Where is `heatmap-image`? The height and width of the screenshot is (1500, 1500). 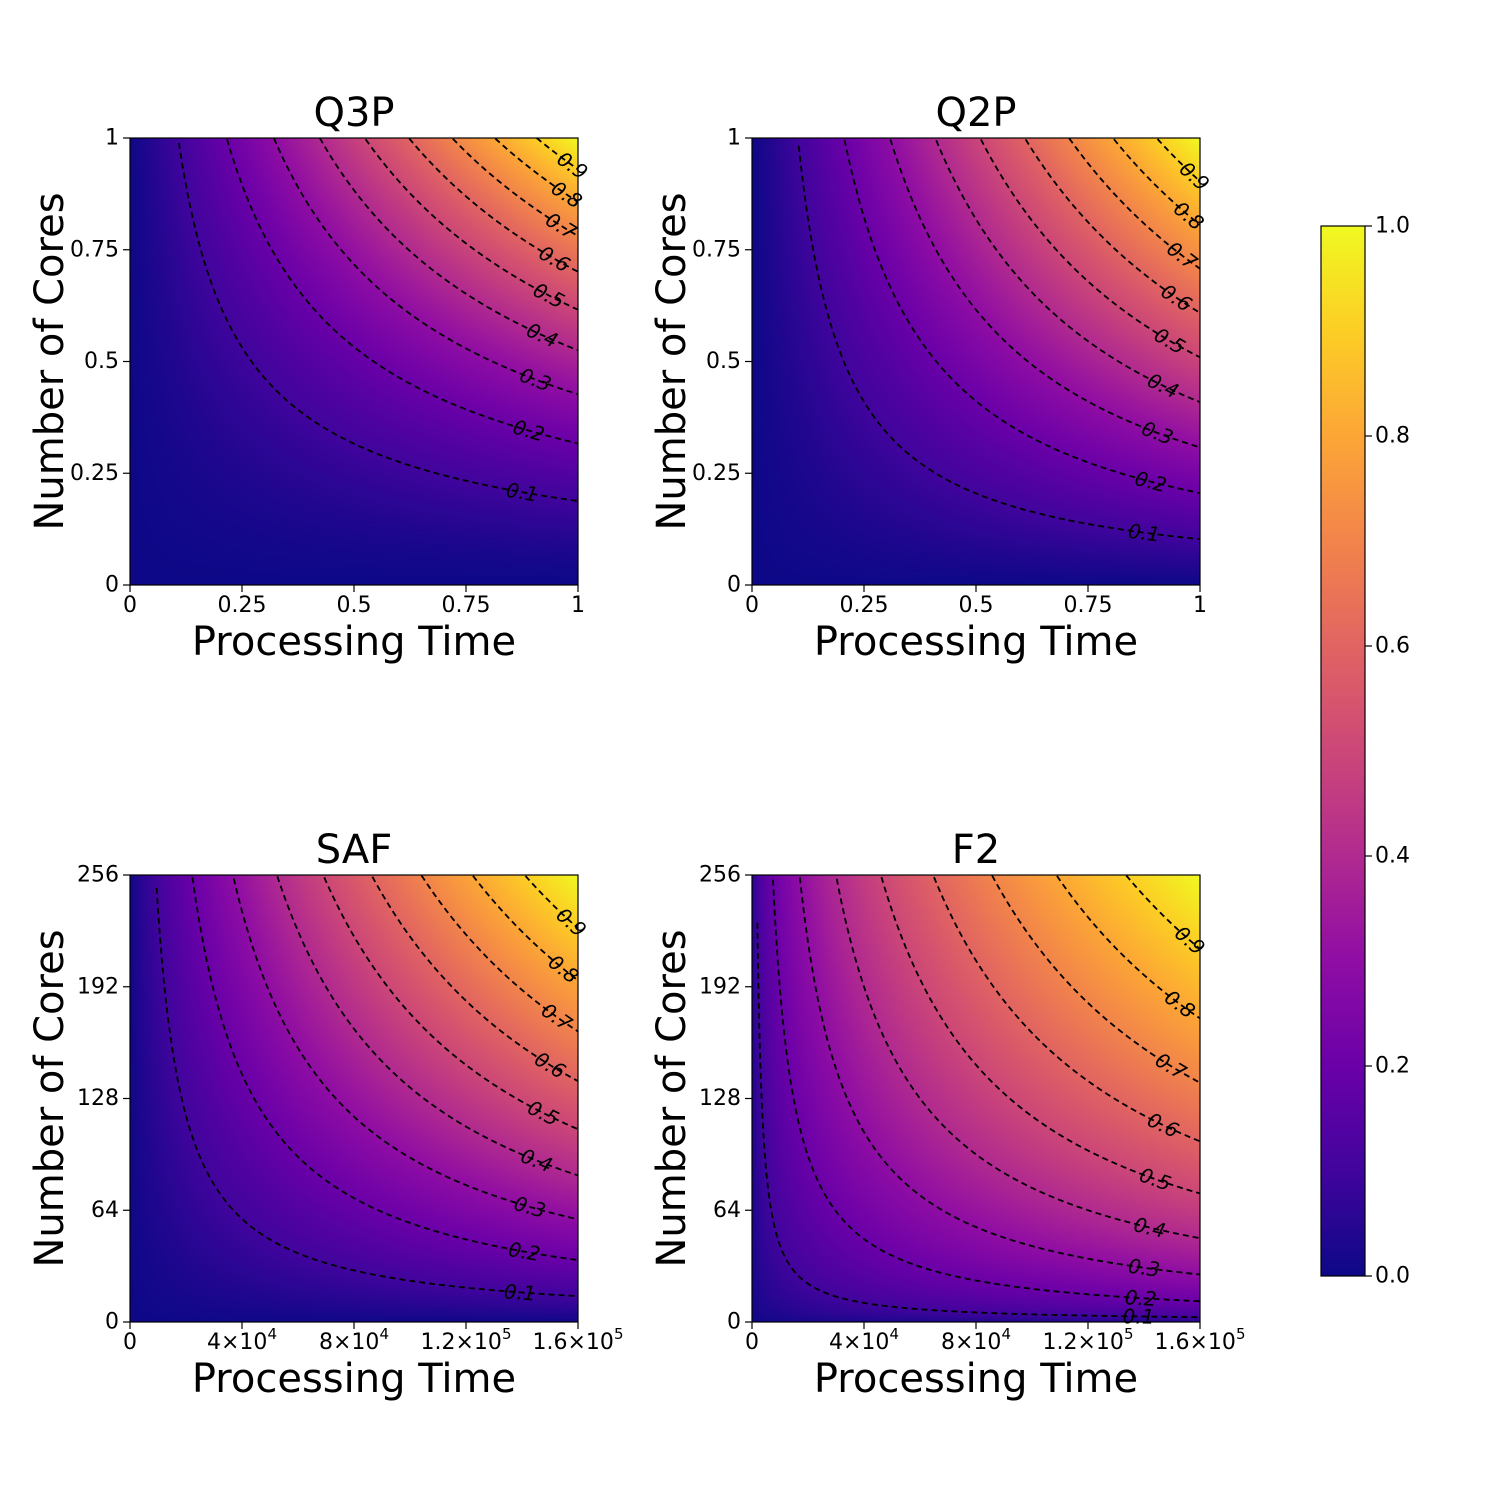
heatmap-image is located at coordinates (976, 1098).